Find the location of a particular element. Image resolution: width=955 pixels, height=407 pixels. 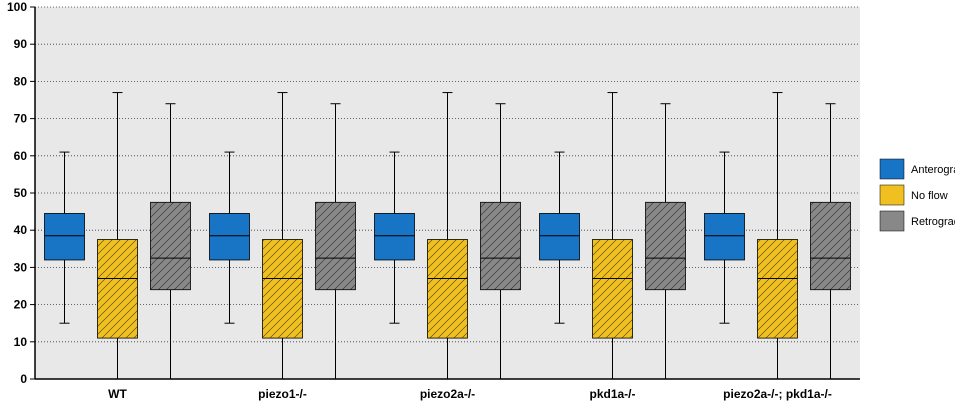

y-tick-label: 70 is located at coordinates (21, 119).